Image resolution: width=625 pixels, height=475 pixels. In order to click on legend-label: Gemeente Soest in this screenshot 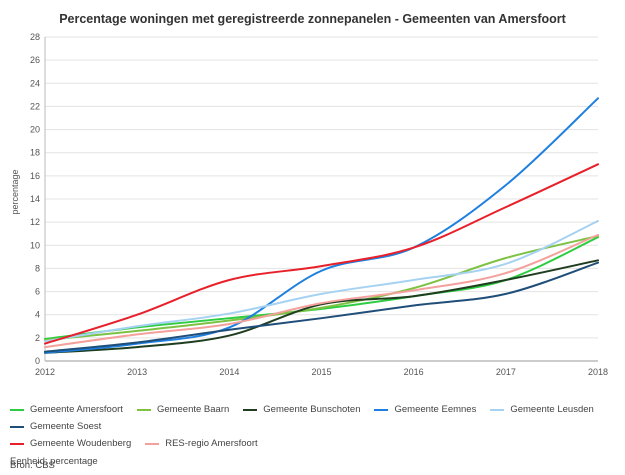, I will do `click(66, 426)`.